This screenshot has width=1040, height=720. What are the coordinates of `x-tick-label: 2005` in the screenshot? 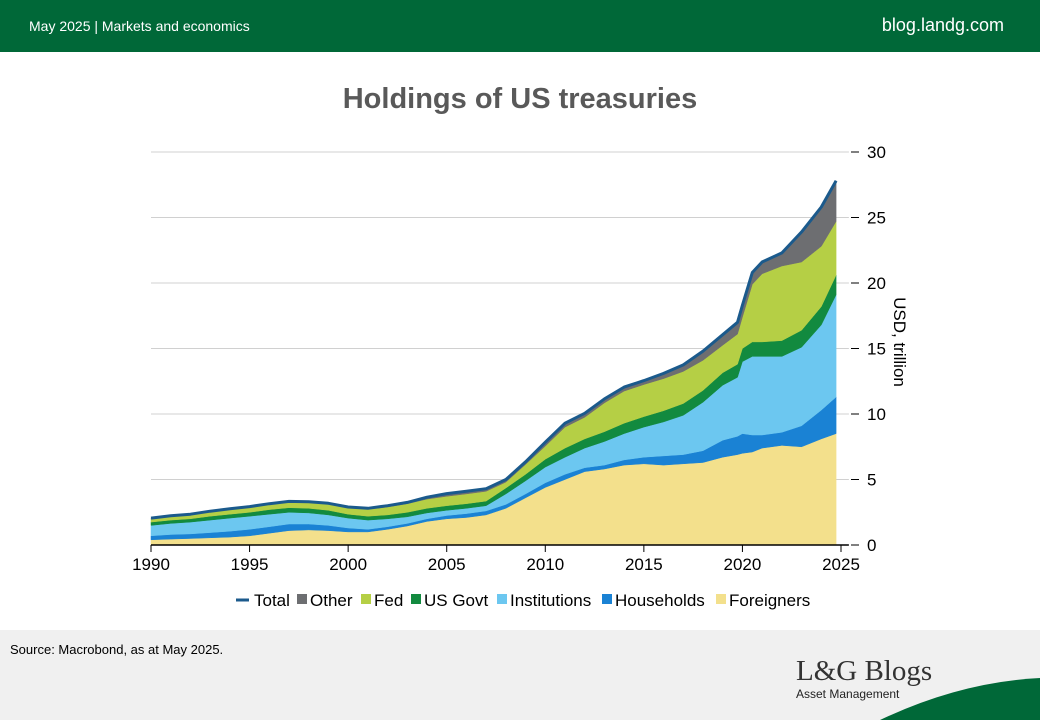 It's located at (447, 564).